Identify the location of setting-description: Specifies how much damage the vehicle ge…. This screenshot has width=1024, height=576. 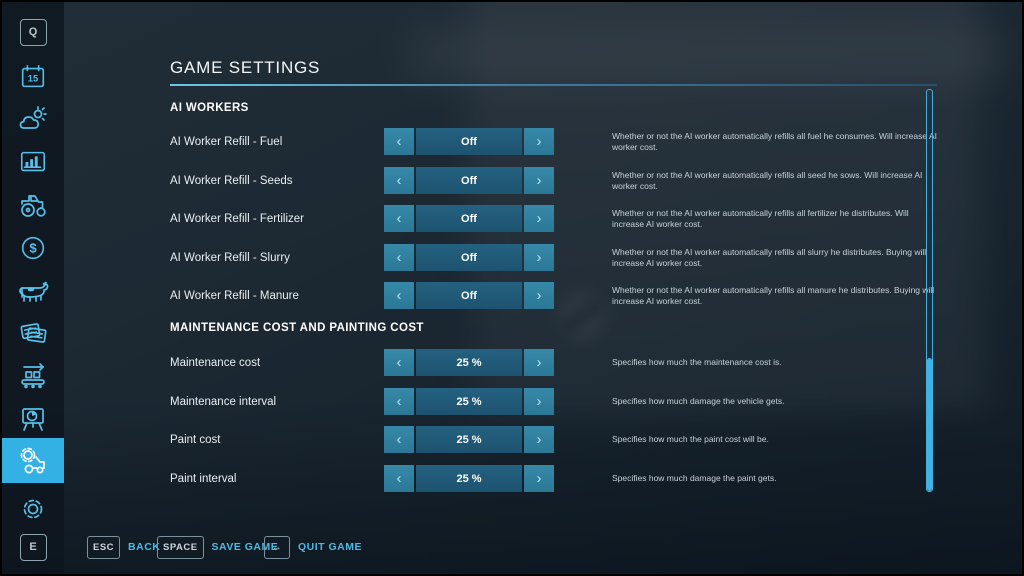
(698, 401).